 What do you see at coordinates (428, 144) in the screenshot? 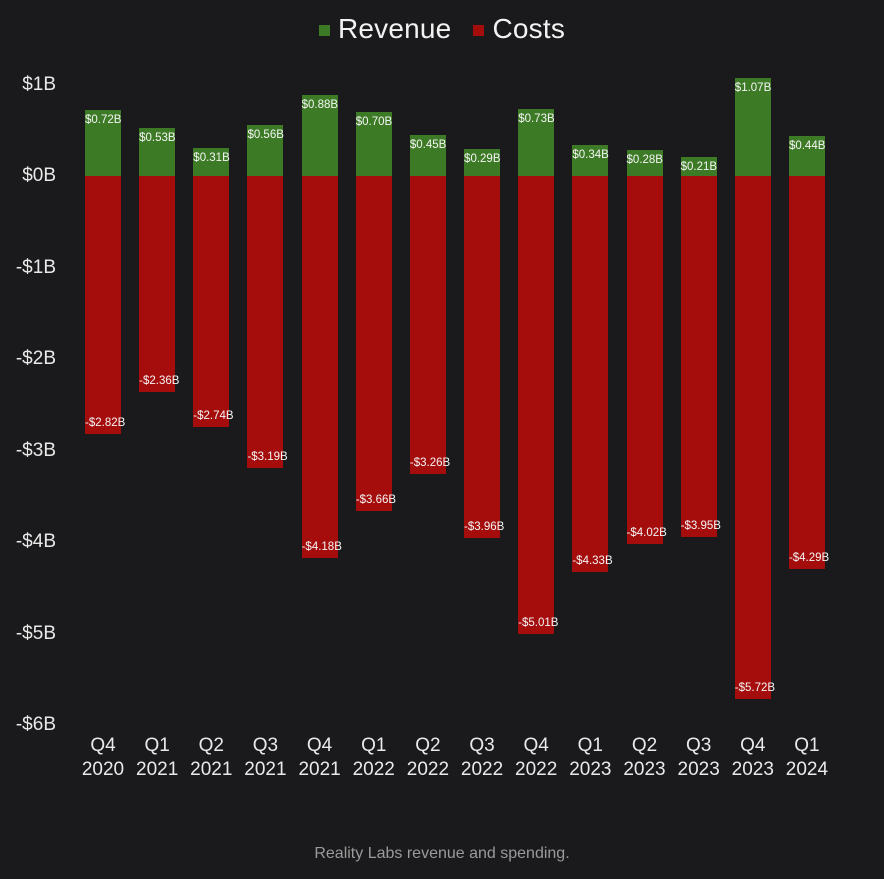
I see `revenue-value-label-q2-2022: $0.45B` at bounding box center [428, 144].